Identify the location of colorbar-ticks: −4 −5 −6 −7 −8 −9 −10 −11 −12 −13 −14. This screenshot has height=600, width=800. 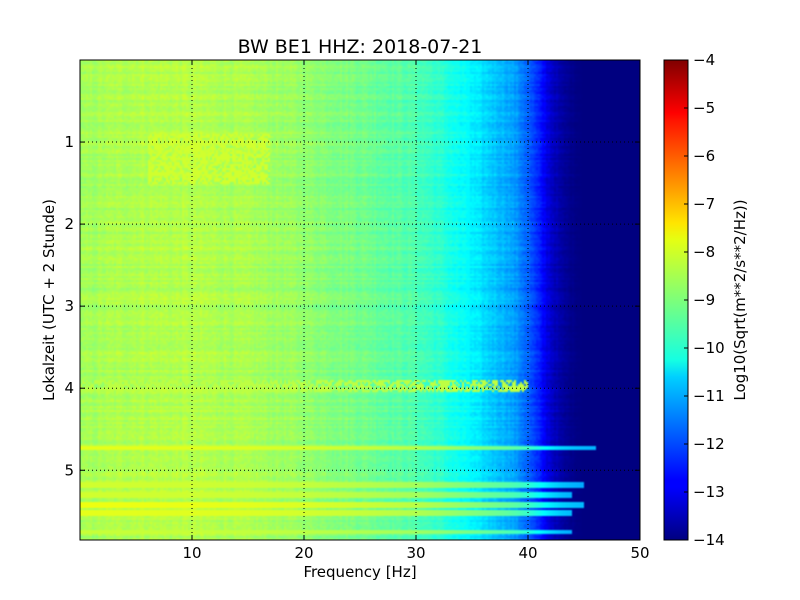
(704, 300).